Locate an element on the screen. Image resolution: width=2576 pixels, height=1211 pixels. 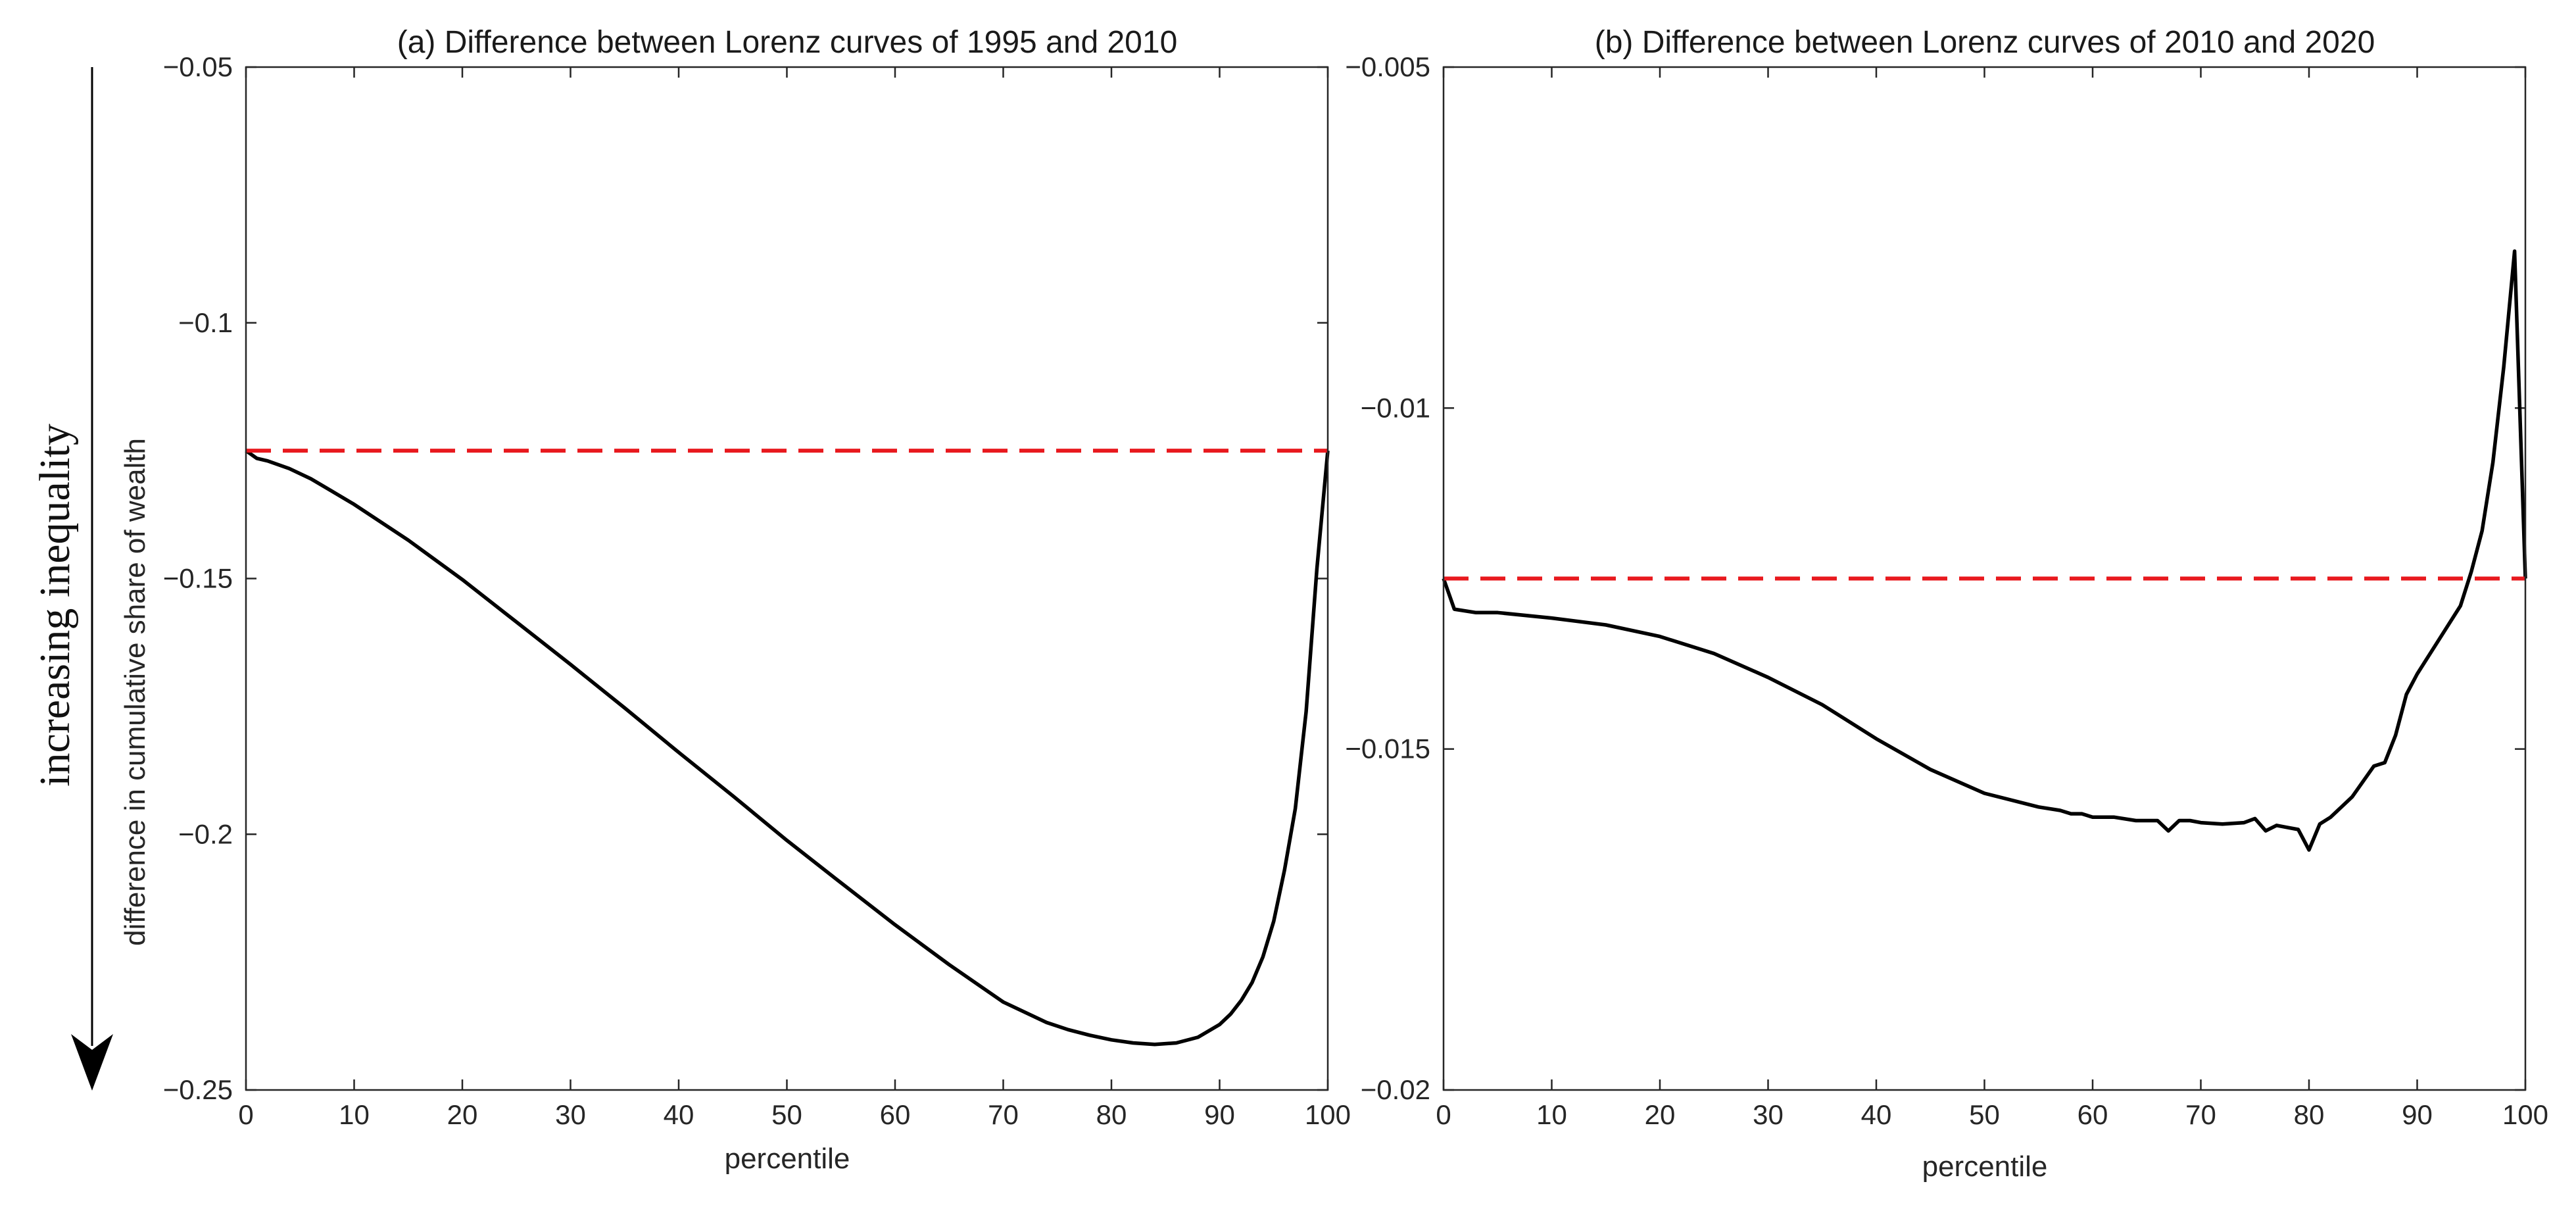
inequality-annotation: increasing inequality is located at coordinates (72, 579).